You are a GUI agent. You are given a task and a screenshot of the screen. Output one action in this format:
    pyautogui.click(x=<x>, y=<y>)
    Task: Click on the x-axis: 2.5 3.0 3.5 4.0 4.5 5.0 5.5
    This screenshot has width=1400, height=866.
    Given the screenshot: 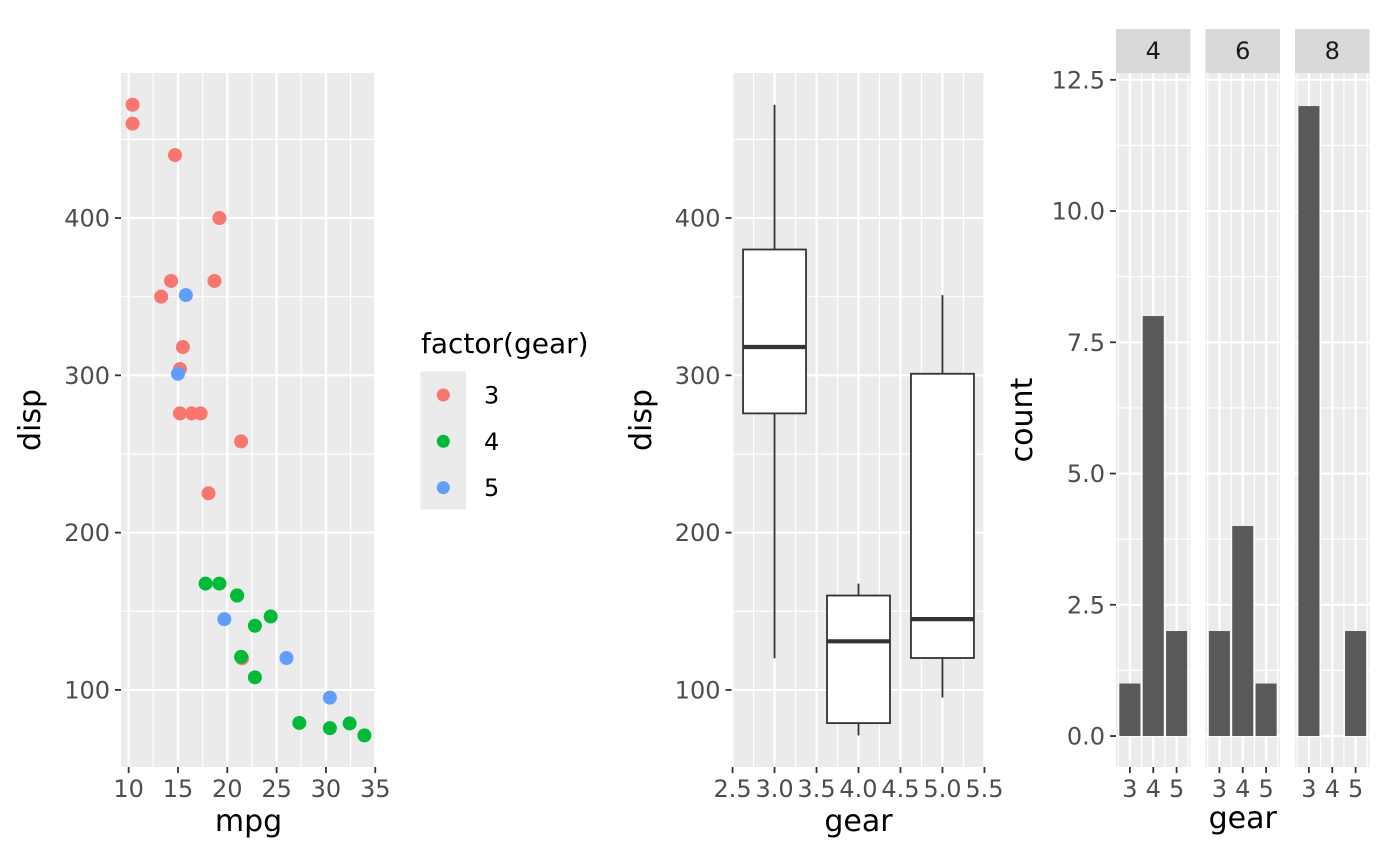 What is the action you would take?
    pyautogui.click(x=858, y=785)
    